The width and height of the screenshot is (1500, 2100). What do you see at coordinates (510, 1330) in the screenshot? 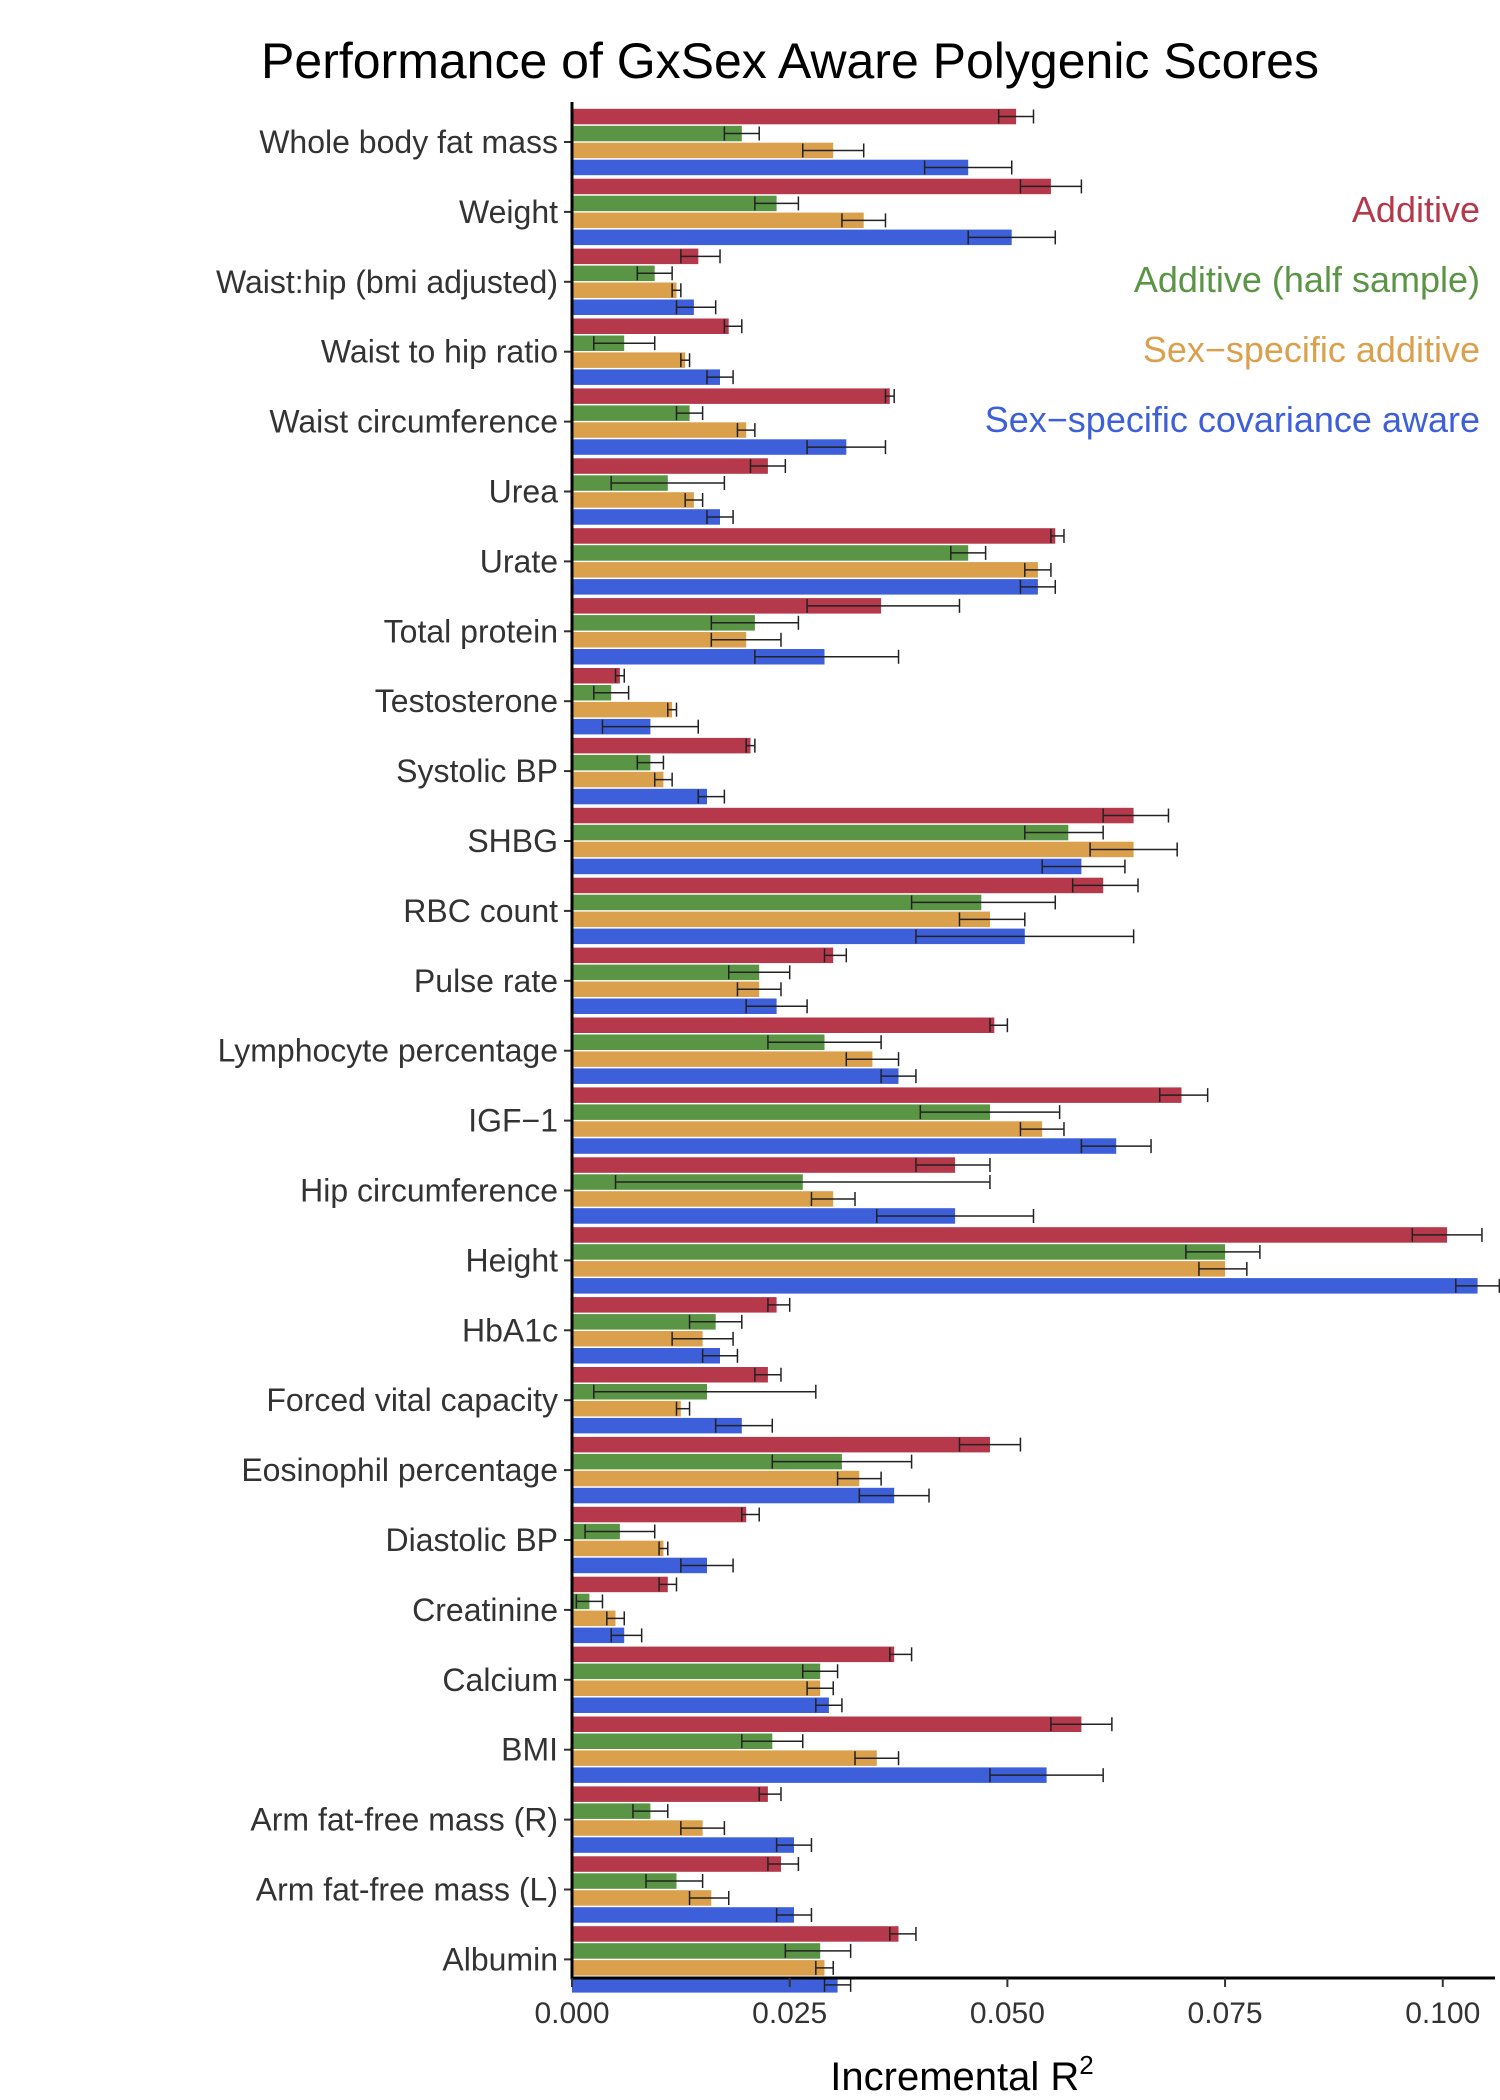
I see `category-label: HbA1c` at bounding box center [510, 1330].